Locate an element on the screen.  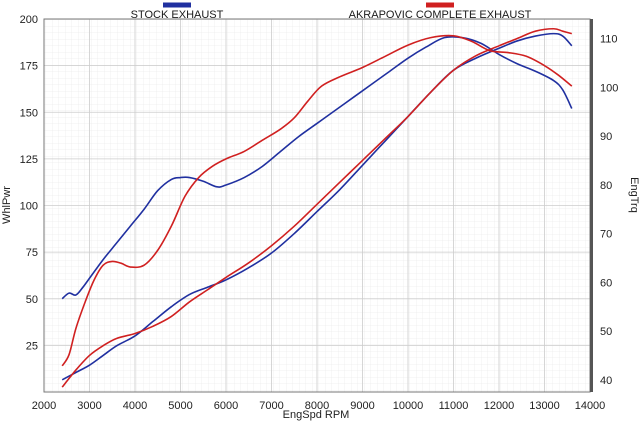
right-tick-label: 90 is located at coordinates (606, 137).